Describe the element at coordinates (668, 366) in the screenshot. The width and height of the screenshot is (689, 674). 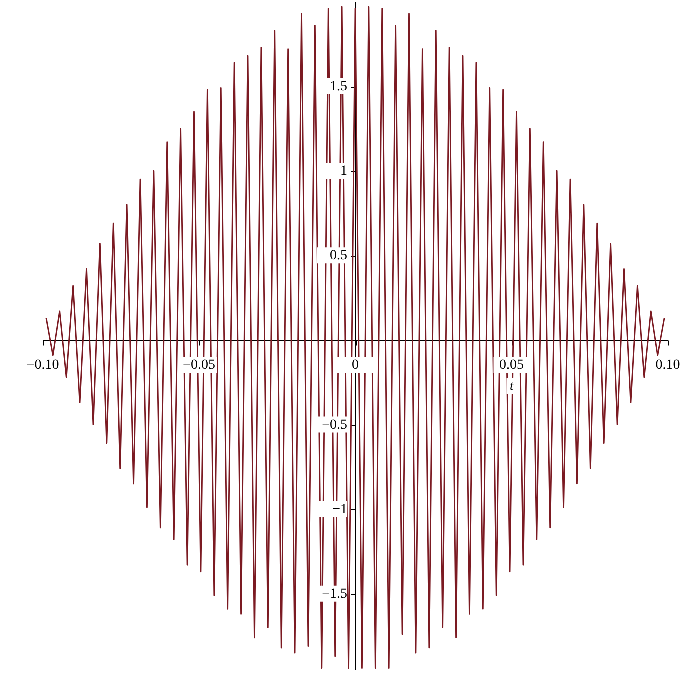
I see `x-tick-label: 0.10` at that location.